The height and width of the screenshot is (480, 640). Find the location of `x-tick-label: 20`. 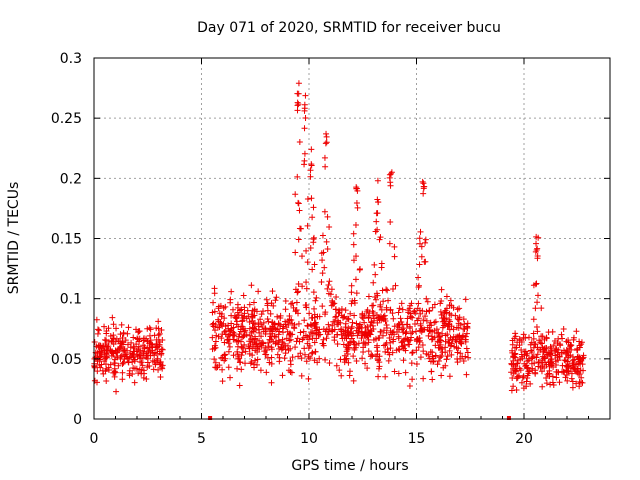

x-tick-label: 20 is located at coordinates (524, 439).